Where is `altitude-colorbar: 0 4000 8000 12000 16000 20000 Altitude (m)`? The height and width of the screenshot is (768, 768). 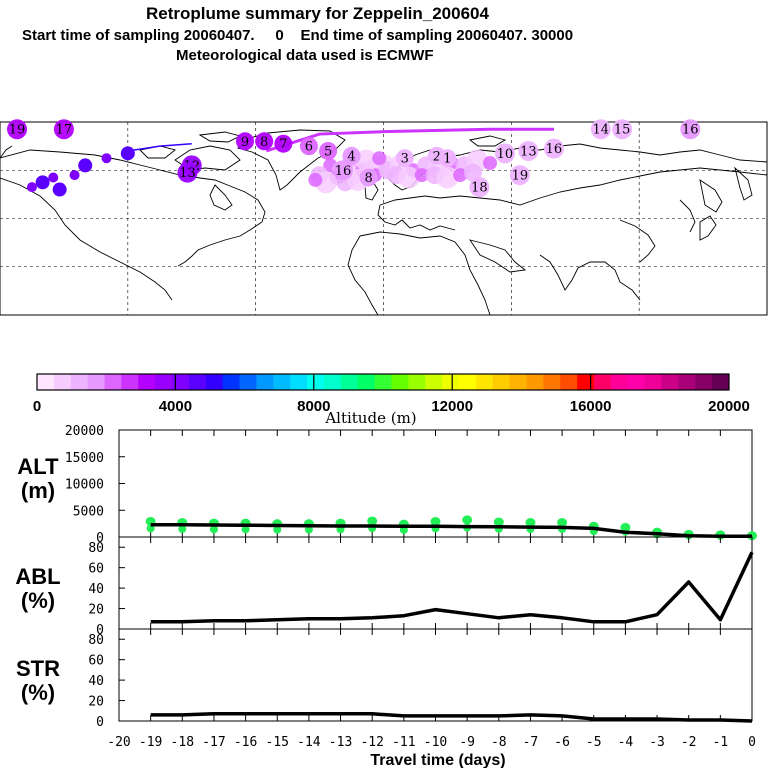
altitude-colorbar: 0 4000 8000 12000 16000 20000 Altitude (m) is located at coordinates (391, 400).